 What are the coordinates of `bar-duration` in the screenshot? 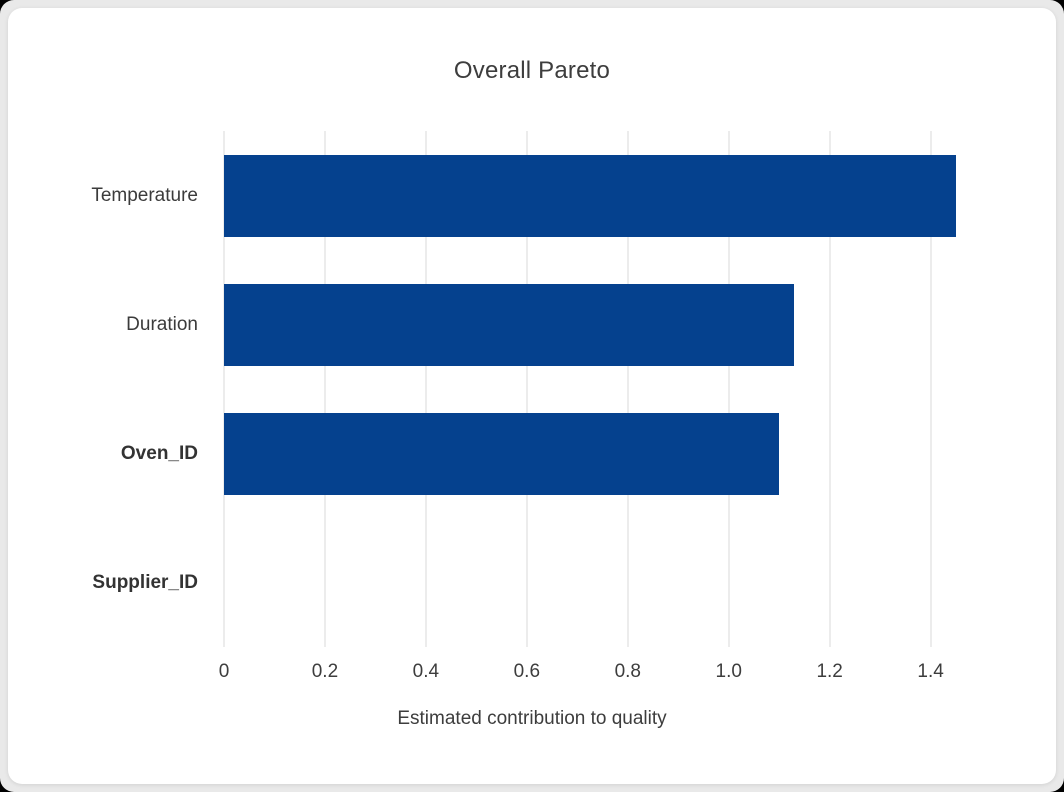 It's located at (509, 324).